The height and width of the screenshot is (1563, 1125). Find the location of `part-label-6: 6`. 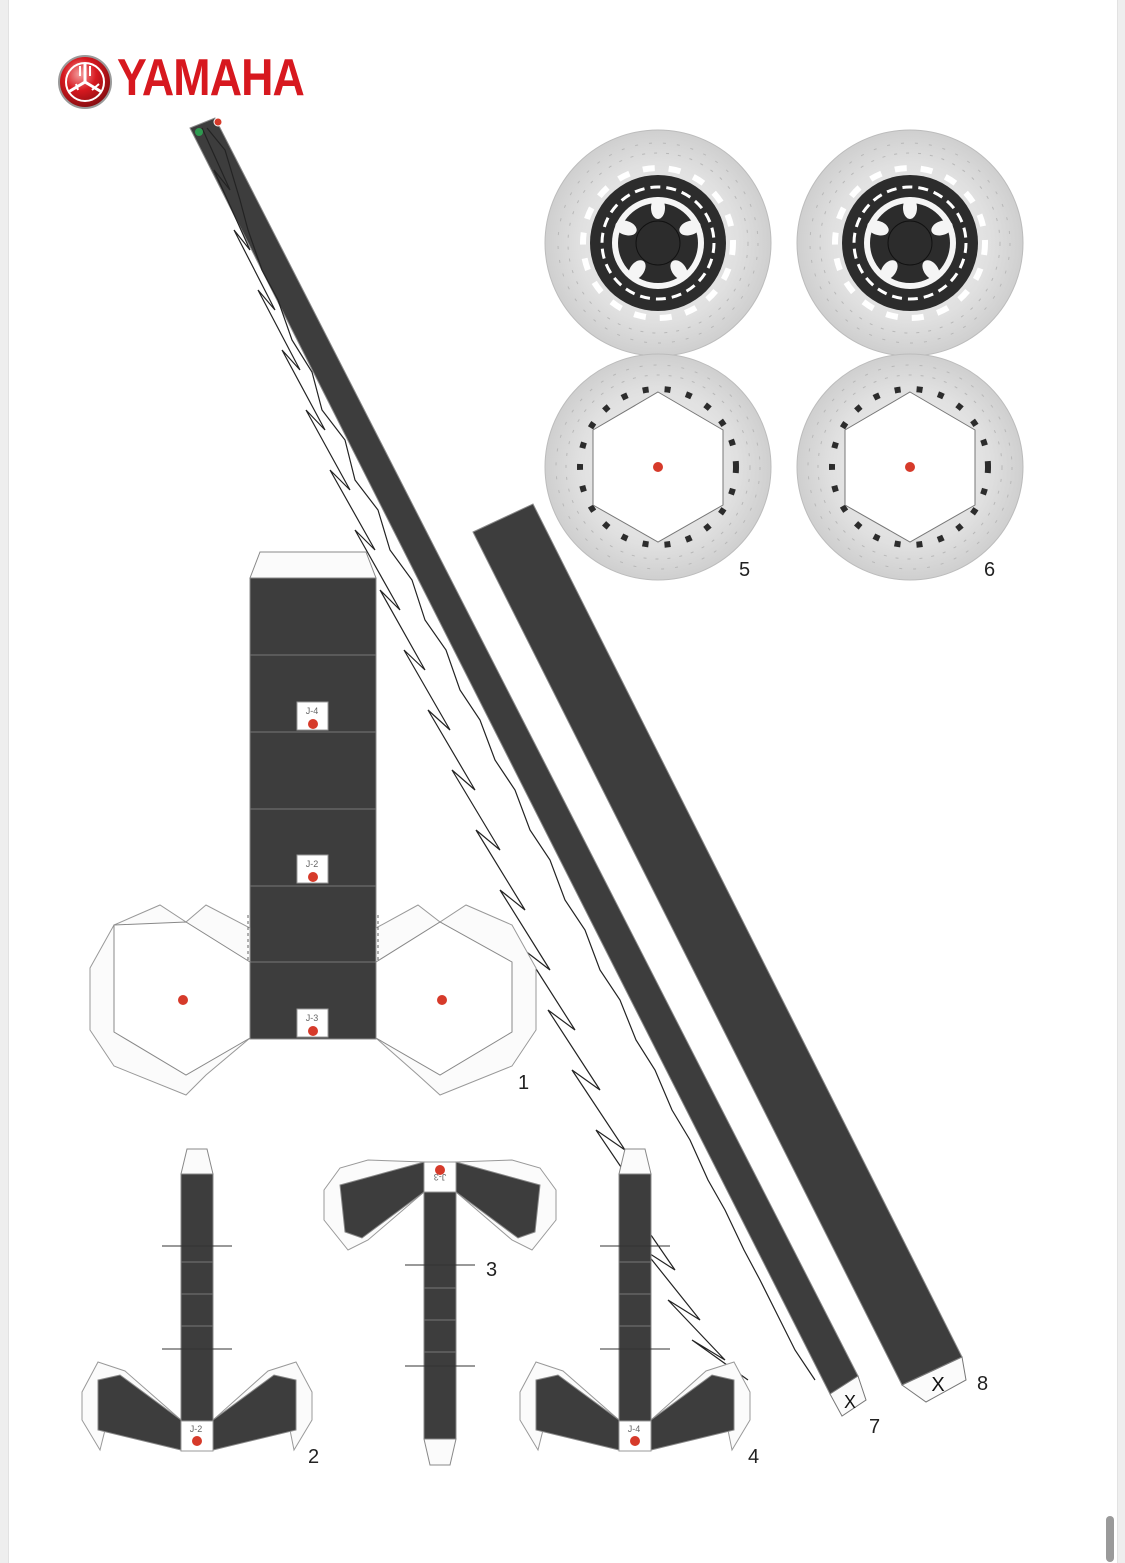

part-label-6: 6 is located at coordinates (989, 570).